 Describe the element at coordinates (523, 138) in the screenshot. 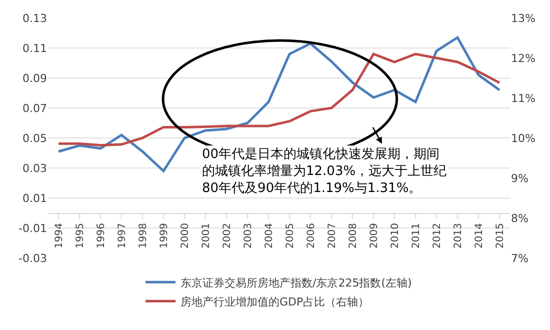

I see `y2-tick-label: 10%` at that location.